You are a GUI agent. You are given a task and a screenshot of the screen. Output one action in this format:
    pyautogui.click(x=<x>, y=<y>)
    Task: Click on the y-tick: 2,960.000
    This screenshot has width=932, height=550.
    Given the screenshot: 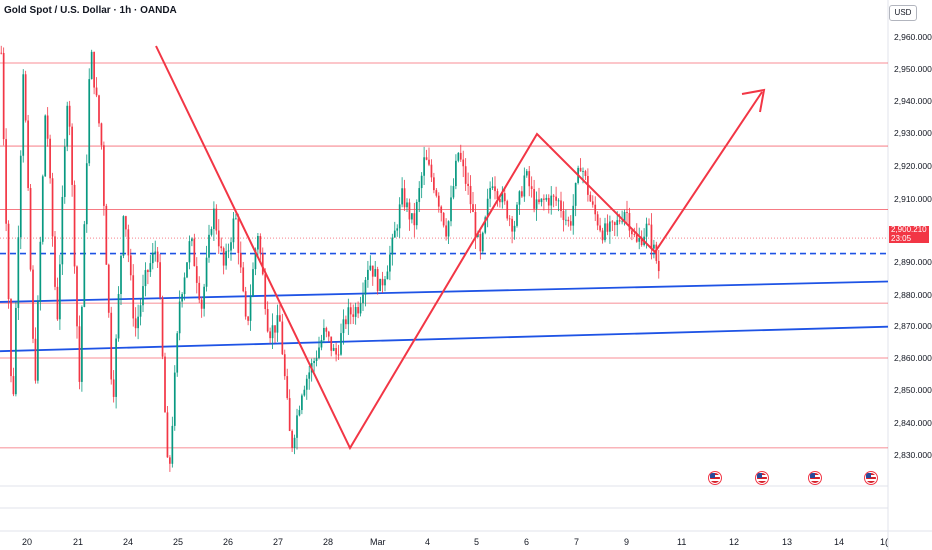 What is the action you would take?
    pyautogui.click(x=913, y=37)
    